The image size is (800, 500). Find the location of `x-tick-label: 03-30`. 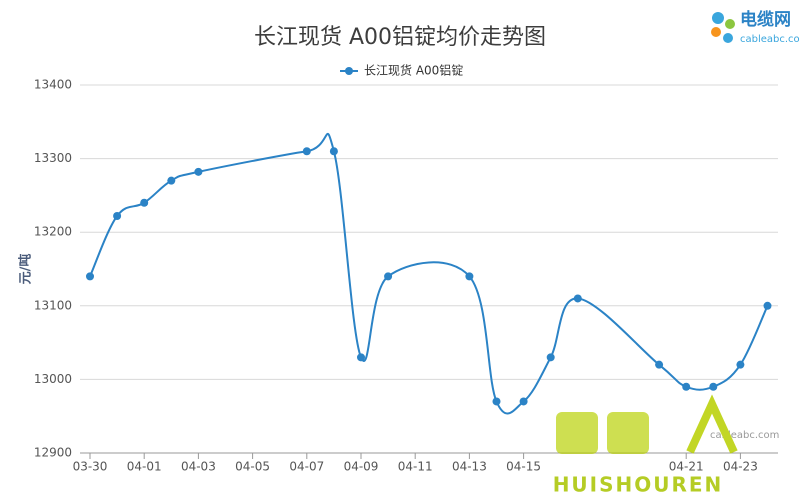

x-tick-label: 03-30 is located at coordinates (90, 467).